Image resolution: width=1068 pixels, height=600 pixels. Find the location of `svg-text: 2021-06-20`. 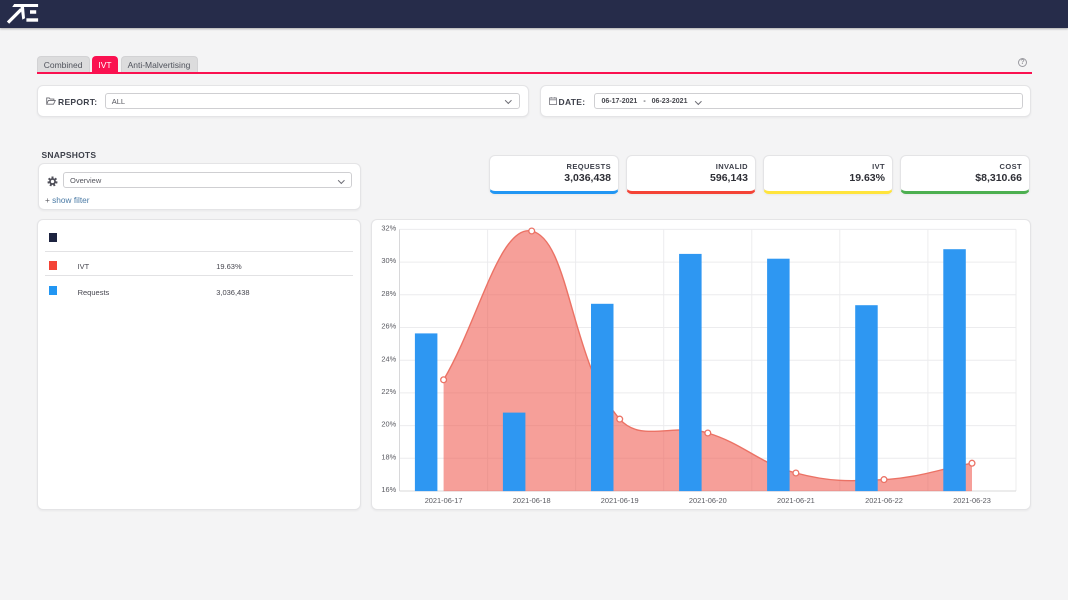

svg-text: 2021-06-20 is located at coordinates (708, 500).